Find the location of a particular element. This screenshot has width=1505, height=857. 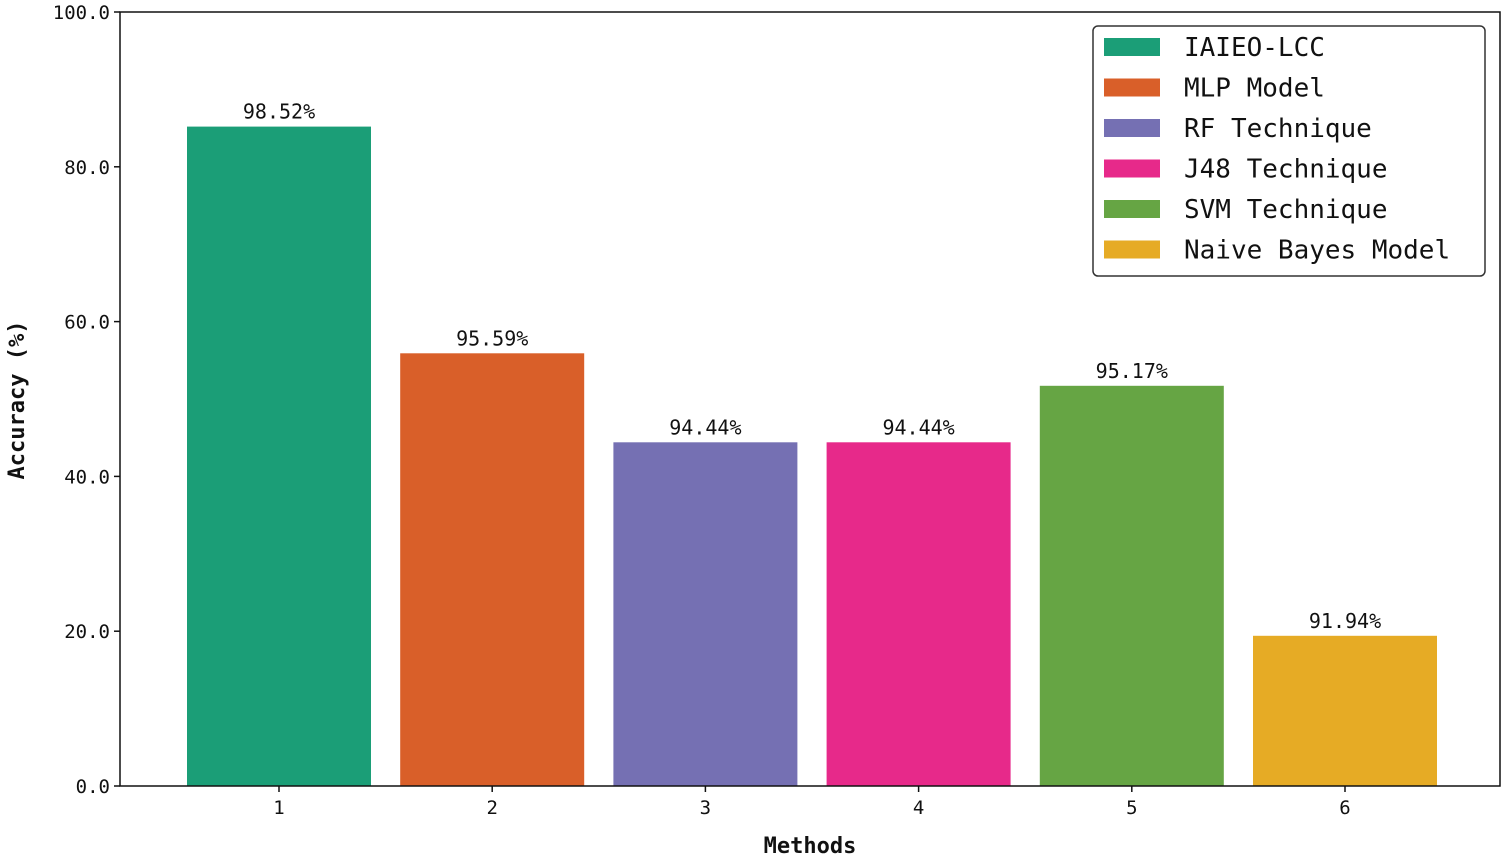

legend-box is located at coordinates (1289, 151).